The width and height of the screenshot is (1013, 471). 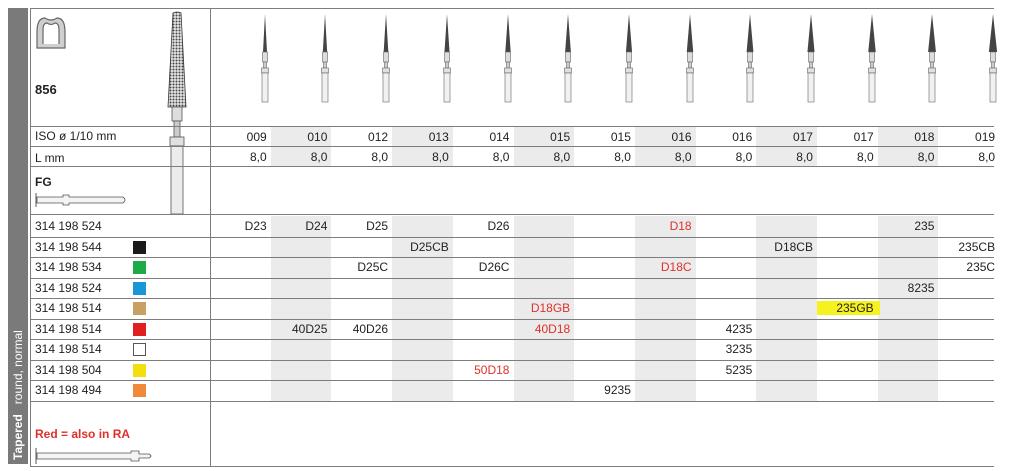 What do you see at coordinates (68, 246) in the screenshot?
I see `article-code: 314 198 544` at bounding box center [68, 246].